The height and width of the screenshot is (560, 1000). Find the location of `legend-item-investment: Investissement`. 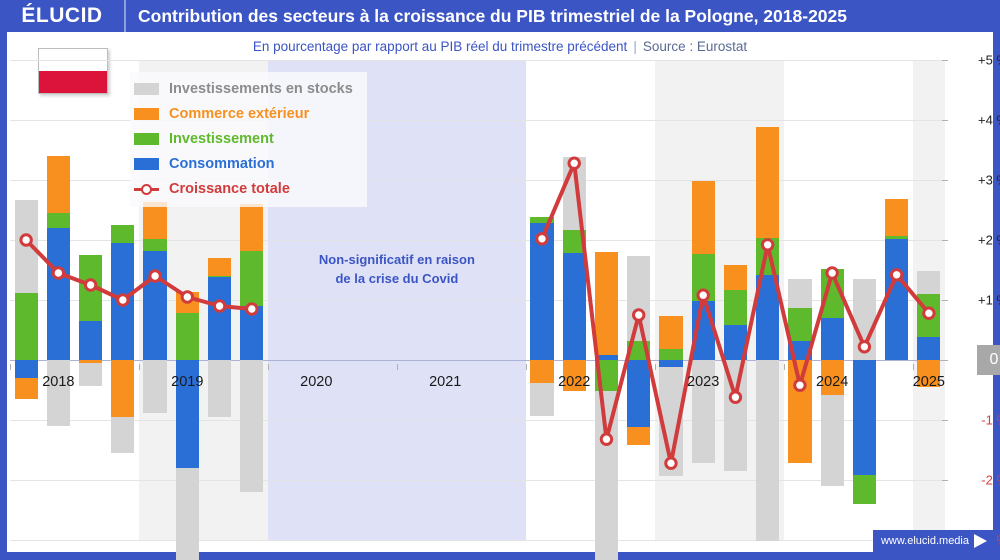

legend-item-investment: Investissement is located at coordinates (243, 138).